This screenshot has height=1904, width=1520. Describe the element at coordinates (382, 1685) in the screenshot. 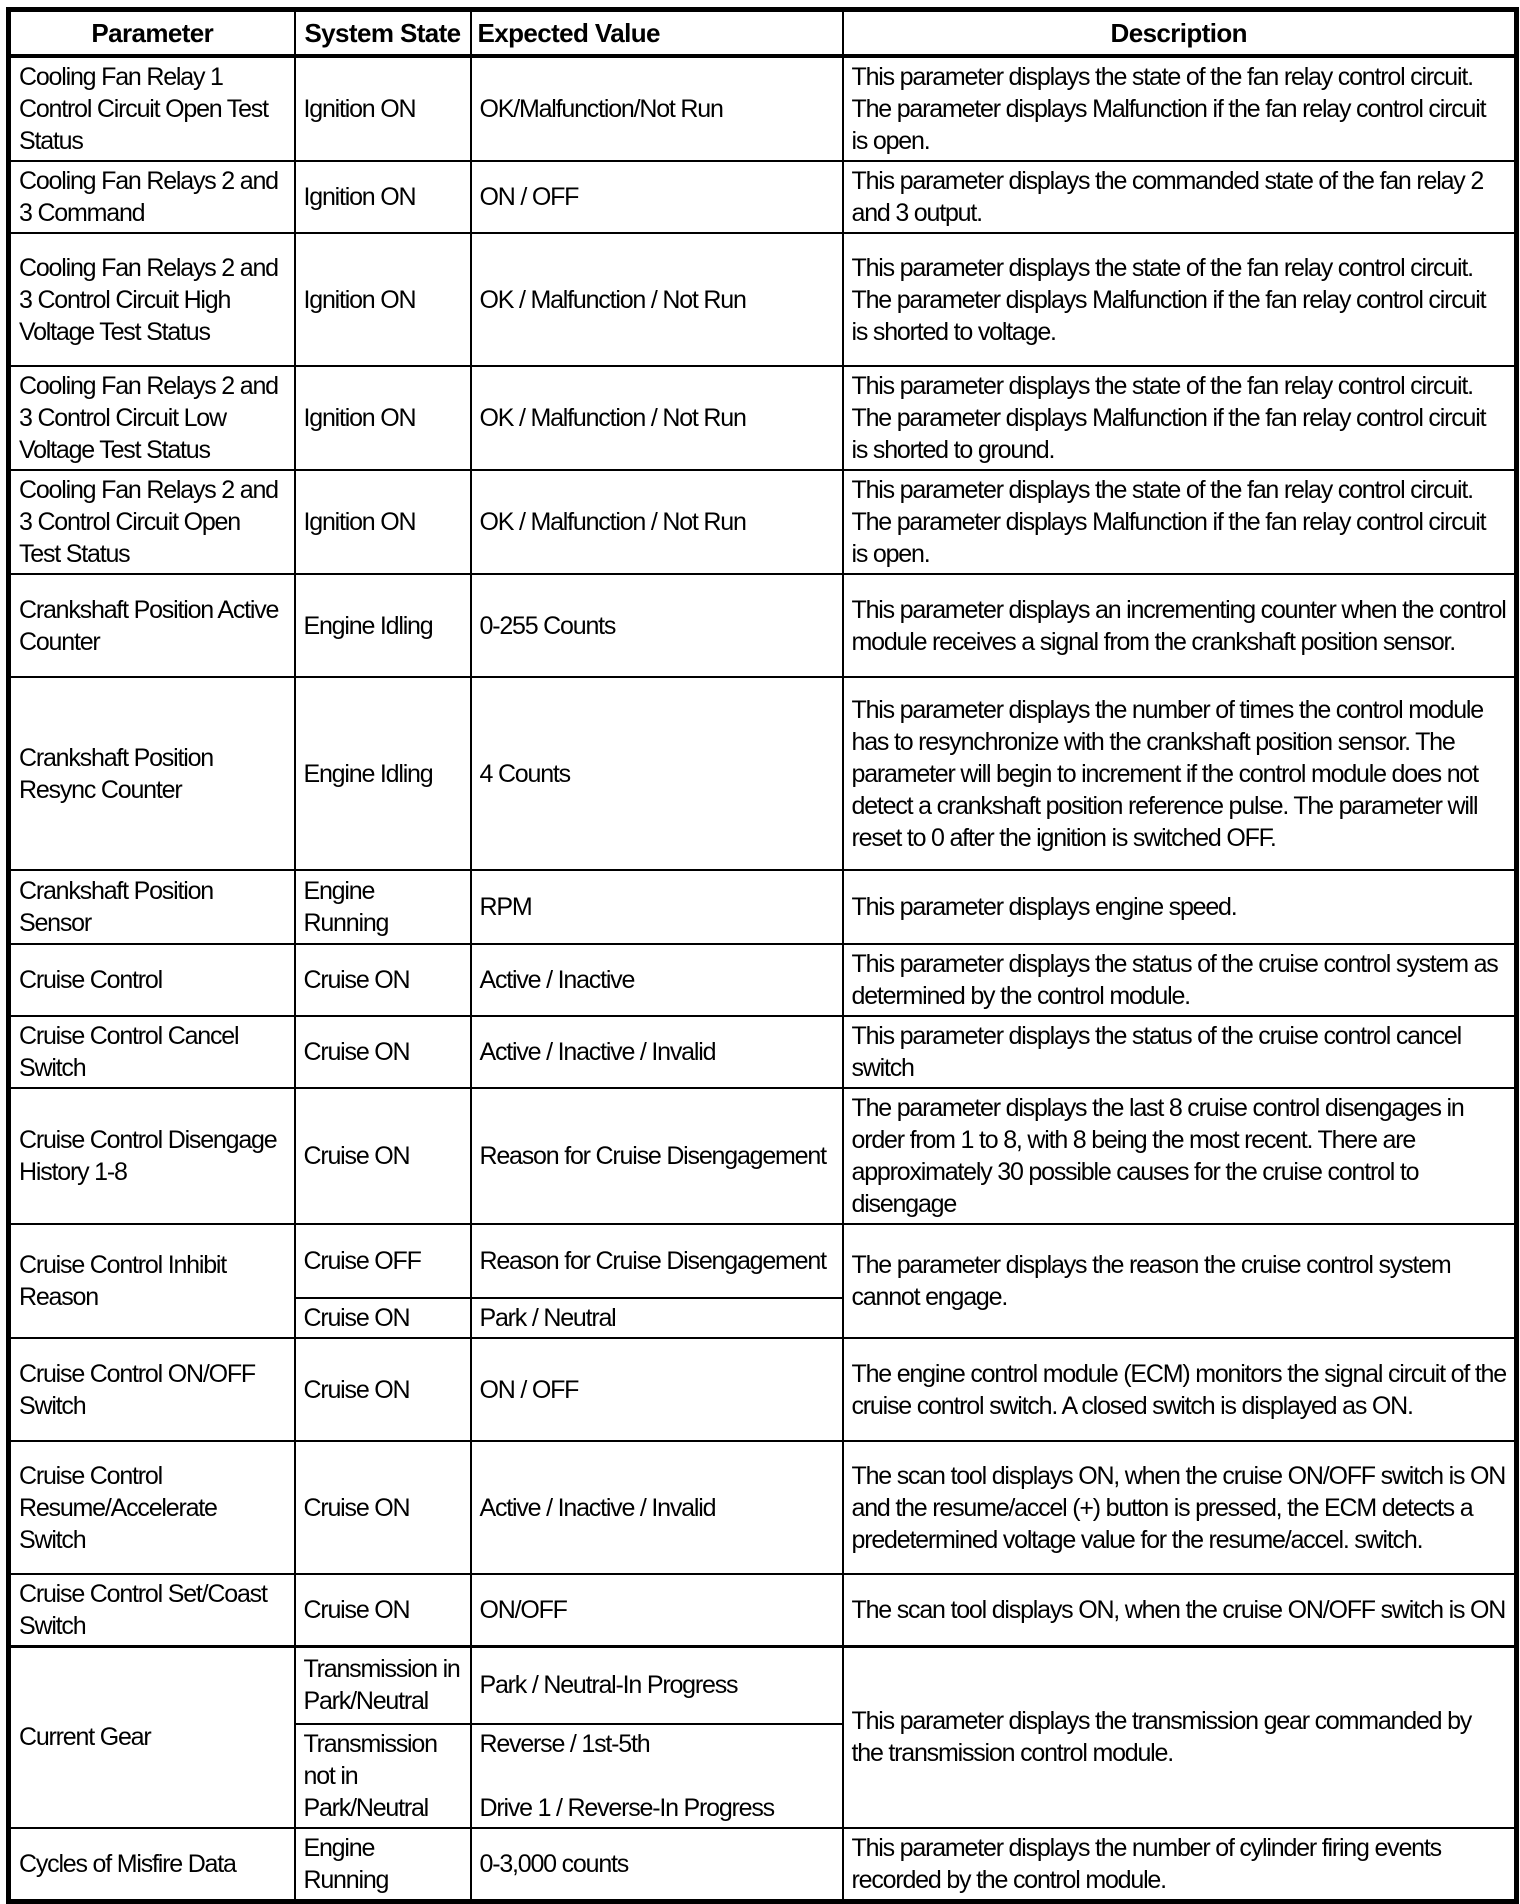

I see `system-state-cell: Transmission in Park/Neutral` at that location.